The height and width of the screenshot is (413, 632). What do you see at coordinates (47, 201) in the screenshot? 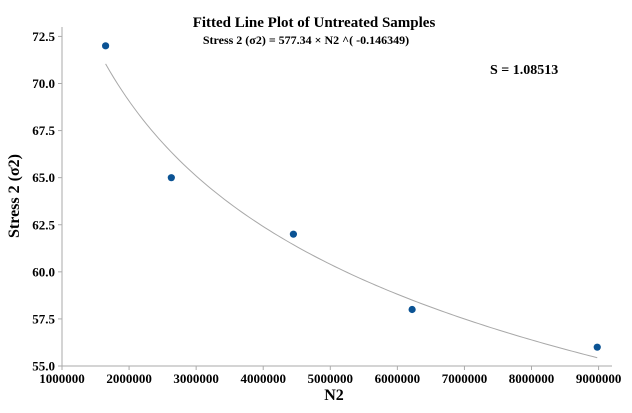
I see `y-axis-ticks: 55.0 57.5 60.0 62.5 65.0 67.5 70.0 72.5` at bounding box center [47, 201].